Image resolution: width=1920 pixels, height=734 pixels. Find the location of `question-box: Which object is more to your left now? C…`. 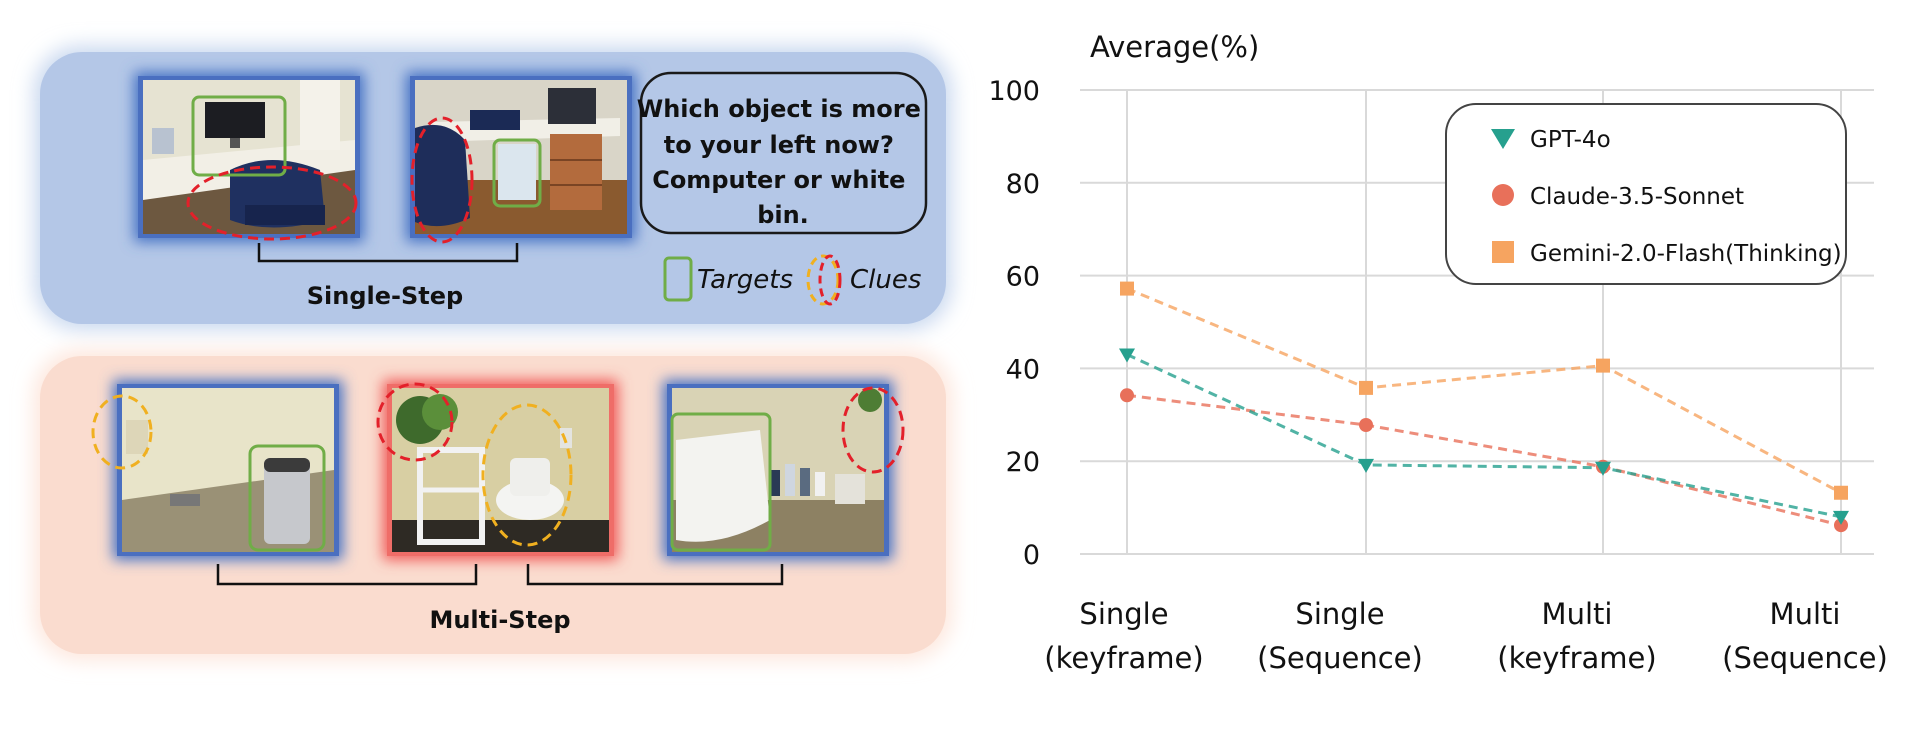

question-box: Which object is more to your left now? C… is located at coordinates (783, 153).